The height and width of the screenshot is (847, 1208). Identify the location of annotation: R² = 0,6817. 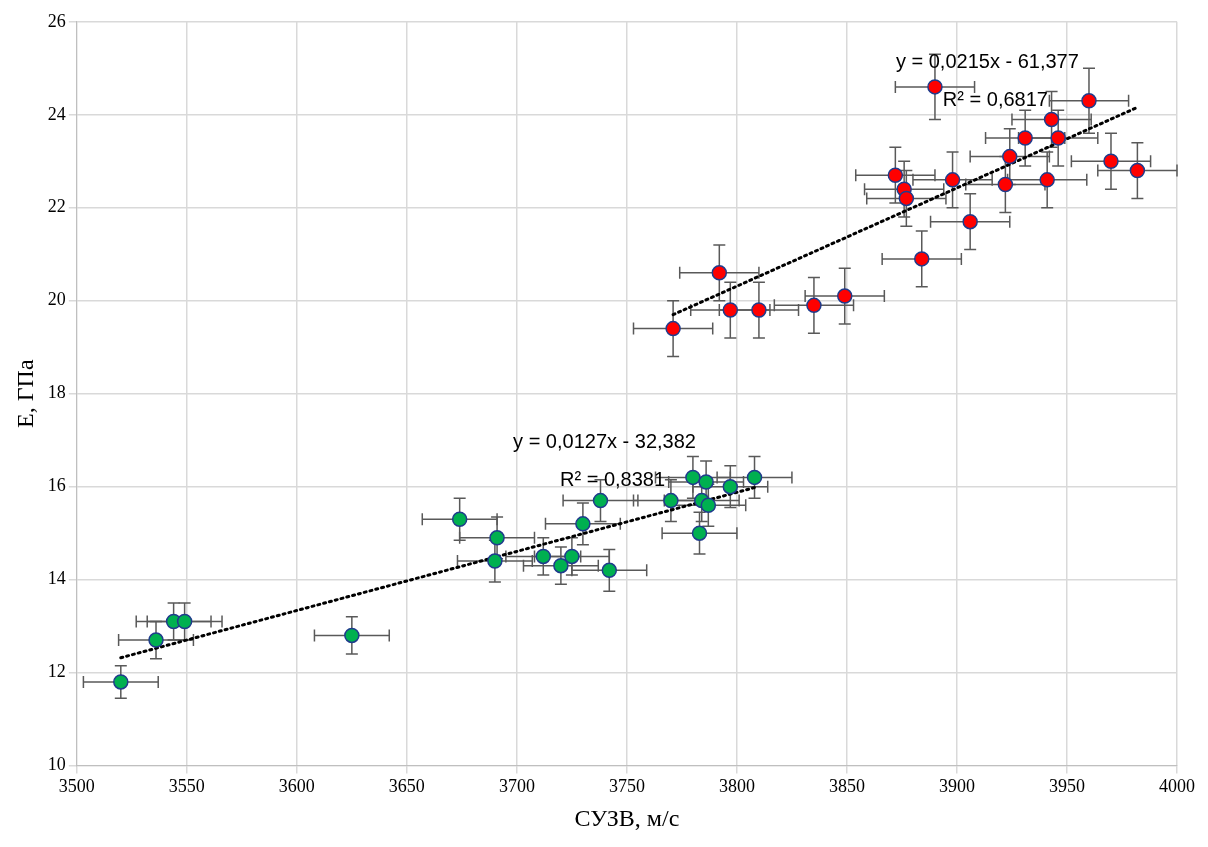
(995, 98).